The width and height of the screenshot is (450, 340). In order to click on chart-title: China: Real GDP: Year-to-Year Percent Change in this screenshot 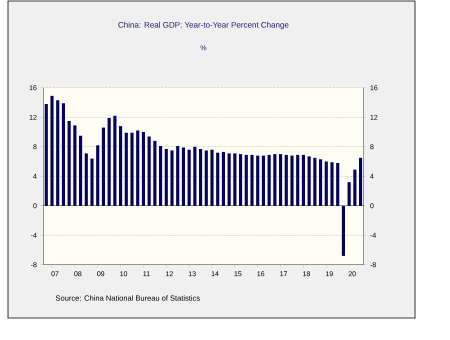, I will do `click(203, 26)`.